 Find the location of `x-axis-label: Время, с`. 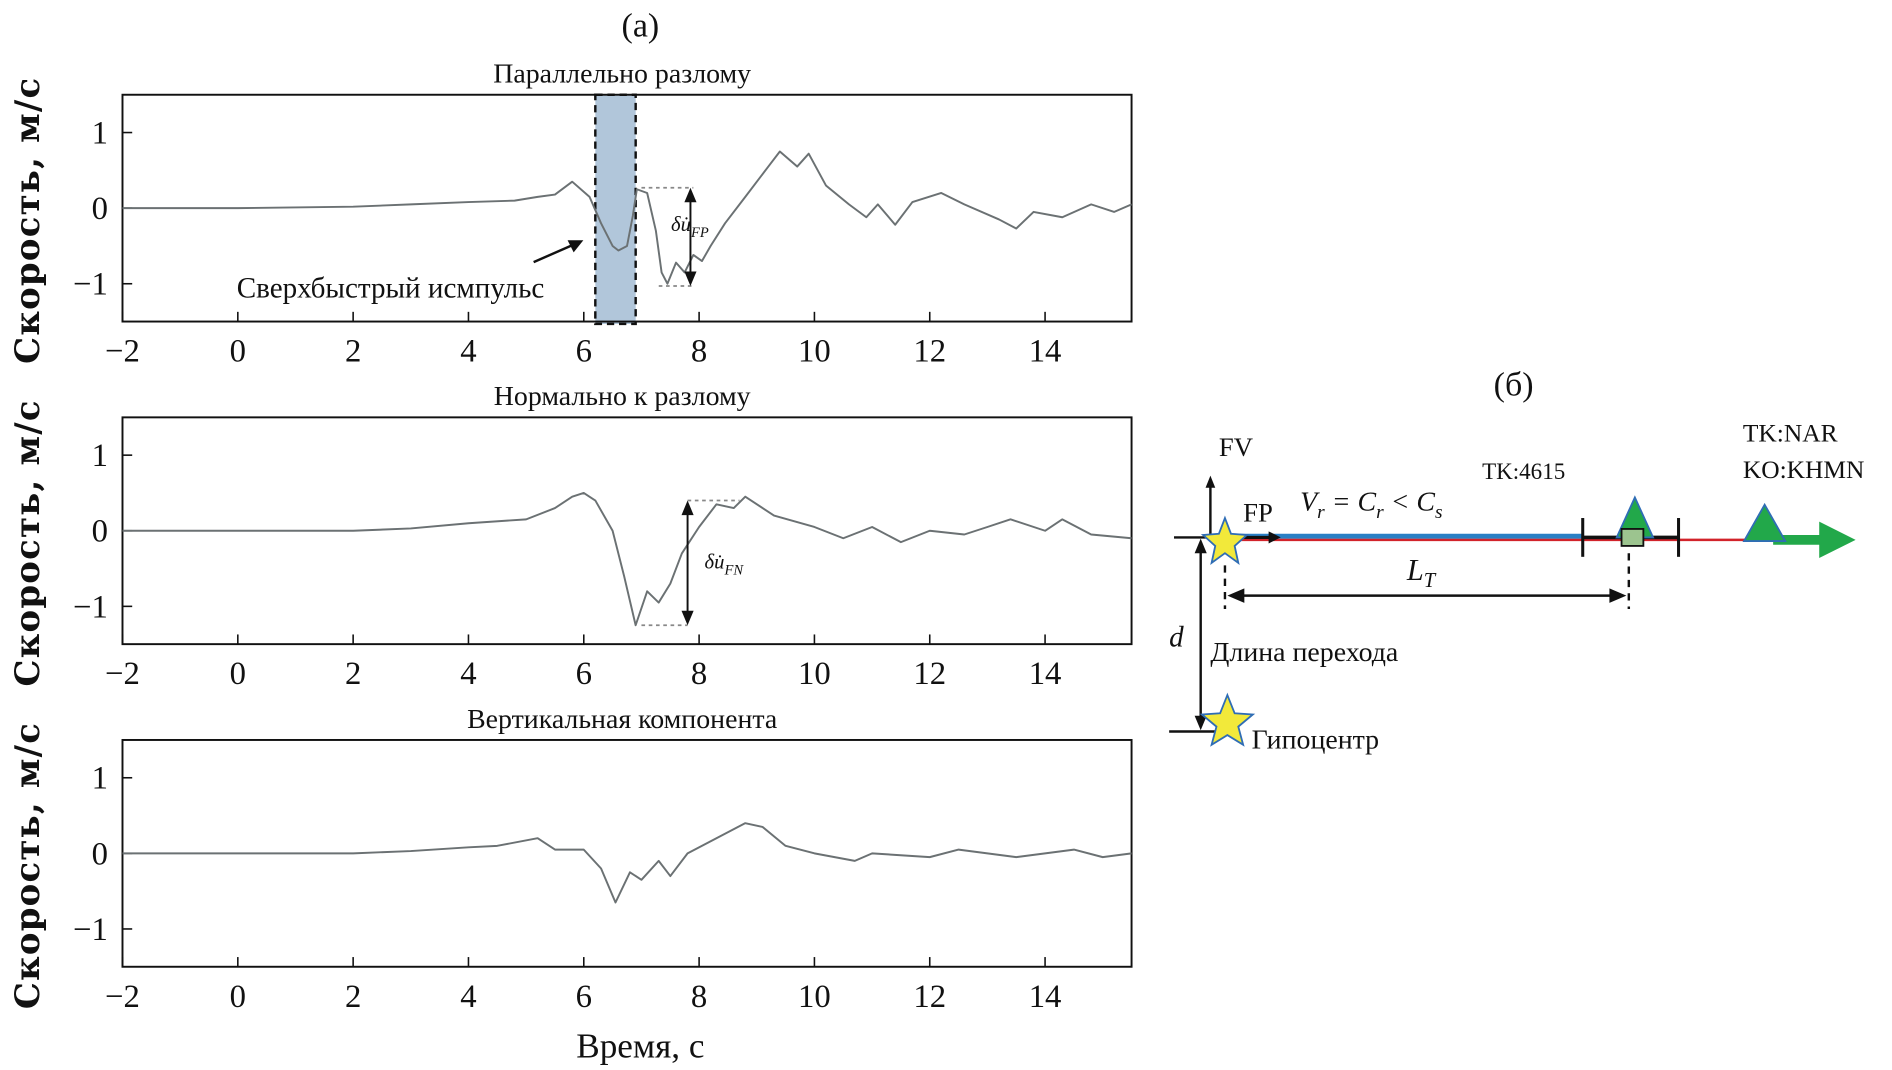

x-axis-label: Время, с is located at coordinates (640, 1046).